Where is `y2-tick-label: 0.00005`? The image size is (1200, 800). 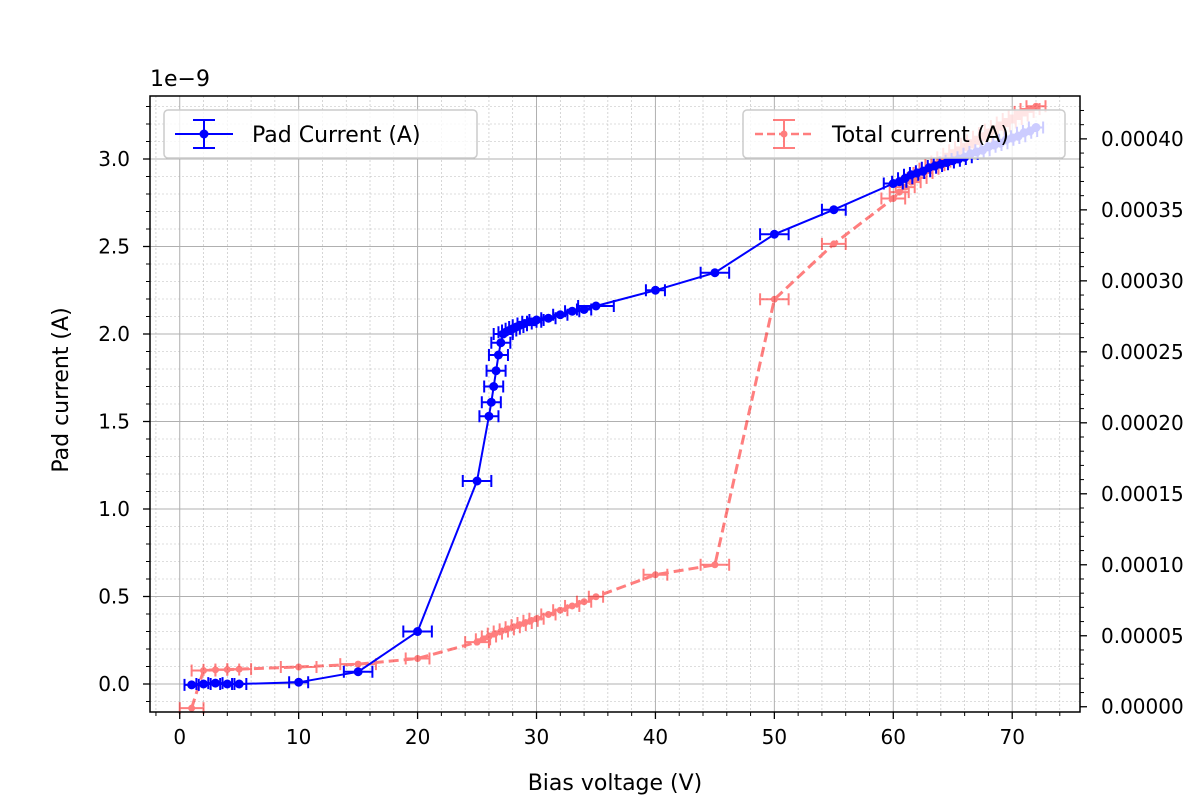 y2-tick-label: 0.00005 is located at coordinates (1142, 636).